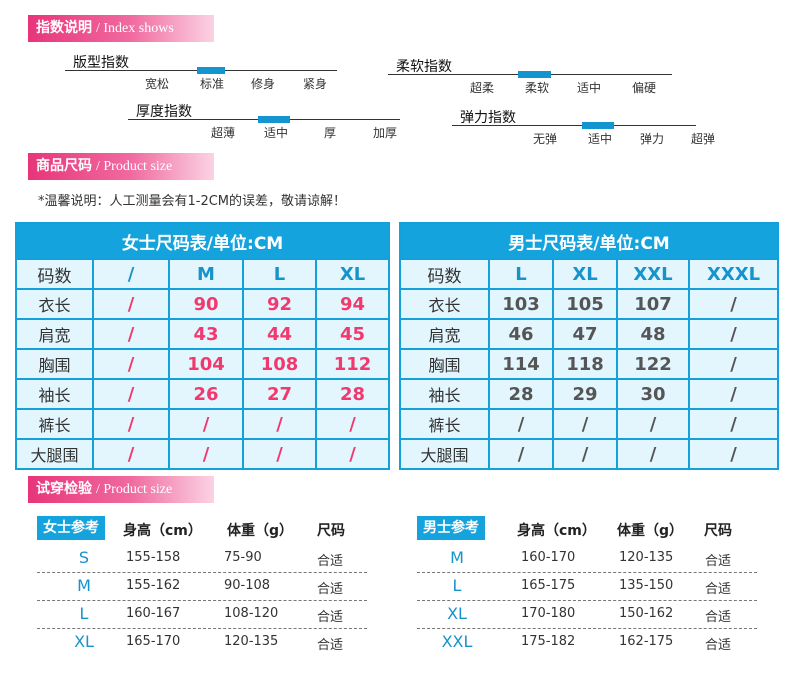 This screenshot has height=678, width=790. What do you see at coordinates (202, 241) in the screenshot?
I see `table-caption: 女士尺码表/单位:CM` at bounding box center [202, 241].